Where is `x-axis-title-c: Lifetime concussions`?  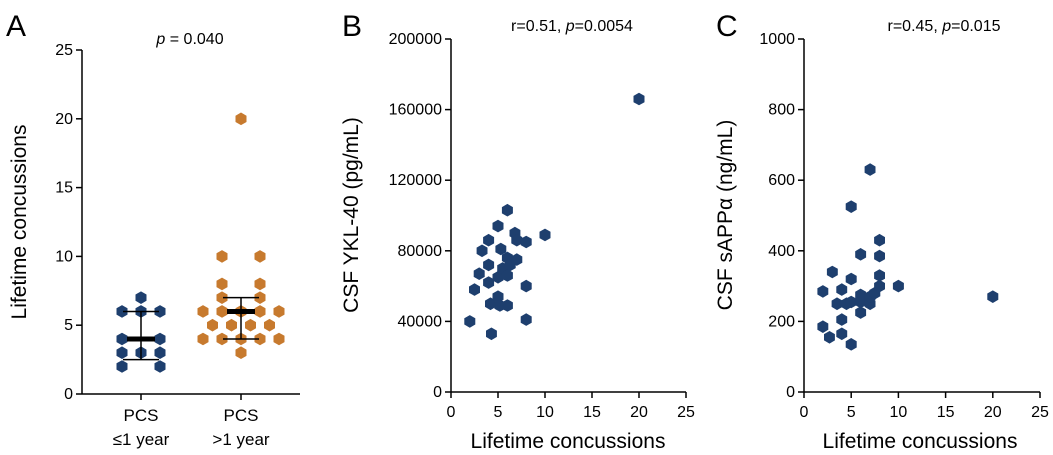
x-axis-title-c: Lifetime concussions is located at coordinates (920, 441).